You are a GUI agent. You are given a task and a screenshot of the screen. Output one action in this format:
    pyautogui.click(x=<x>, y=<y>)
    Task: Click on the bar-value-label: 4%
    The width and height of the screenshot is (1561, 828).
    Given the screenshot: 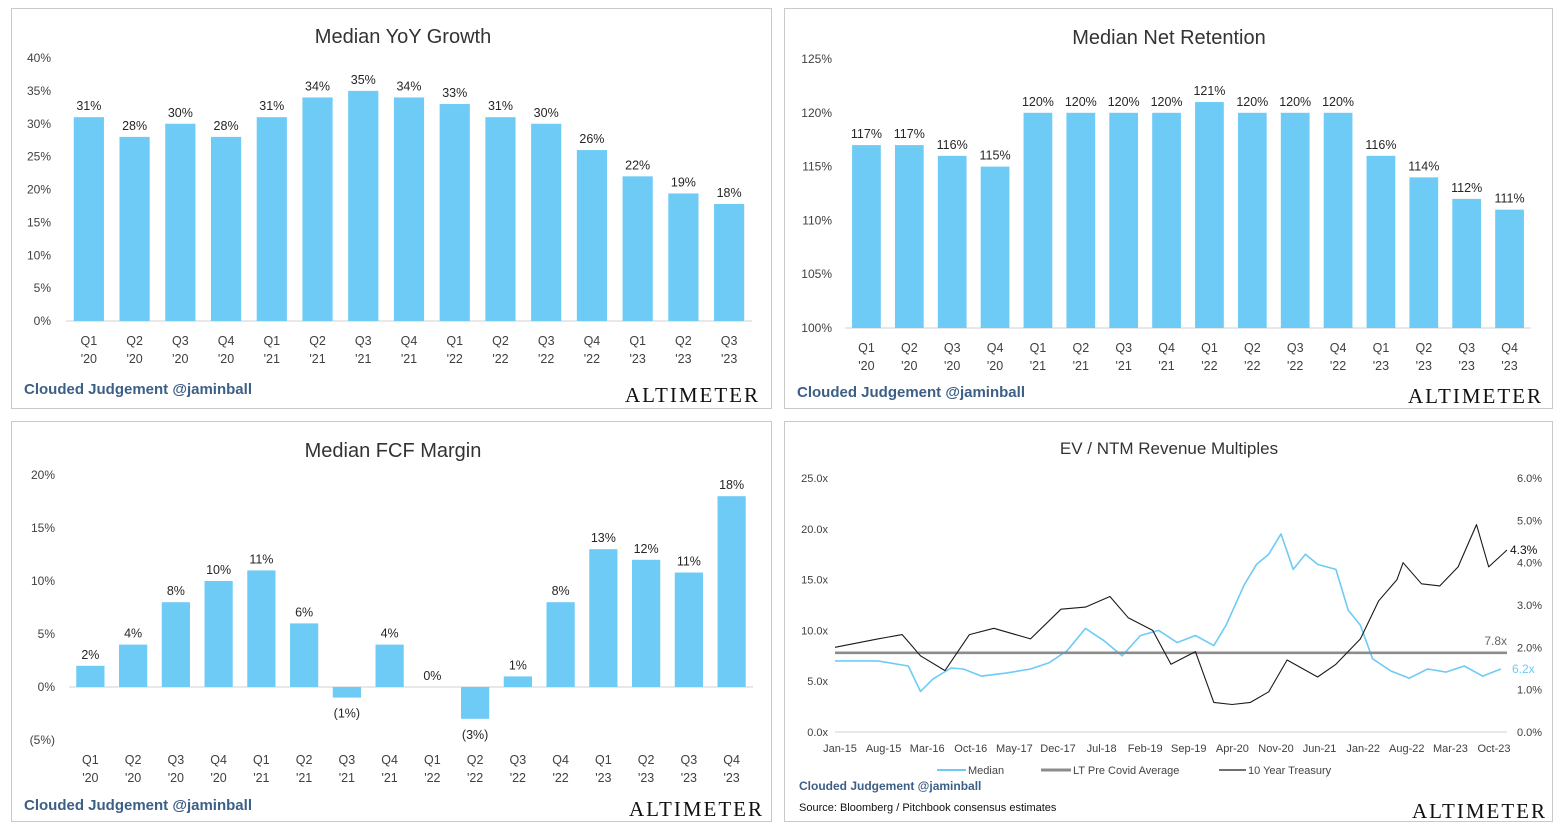 What is the action you would take?
    pyautogui.click(x=390, y=634)
    